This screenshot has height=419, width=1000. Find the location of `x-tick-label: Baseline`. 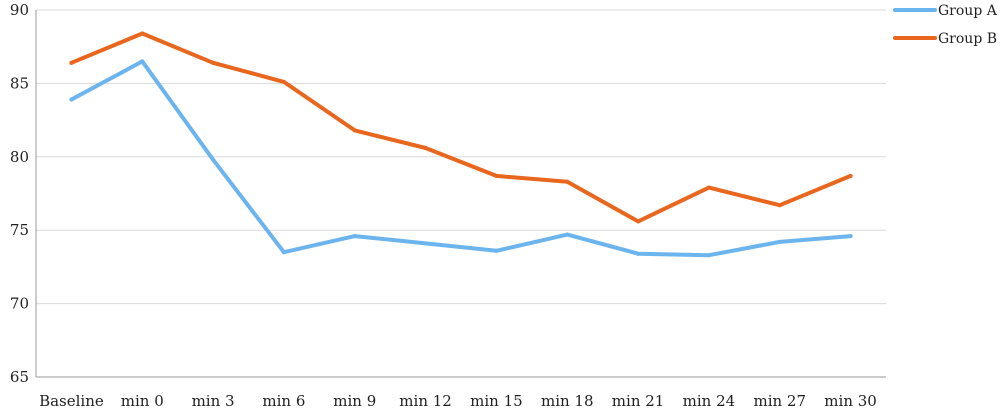

x-tick-label: Baseline is located at coordinates (71, 401).